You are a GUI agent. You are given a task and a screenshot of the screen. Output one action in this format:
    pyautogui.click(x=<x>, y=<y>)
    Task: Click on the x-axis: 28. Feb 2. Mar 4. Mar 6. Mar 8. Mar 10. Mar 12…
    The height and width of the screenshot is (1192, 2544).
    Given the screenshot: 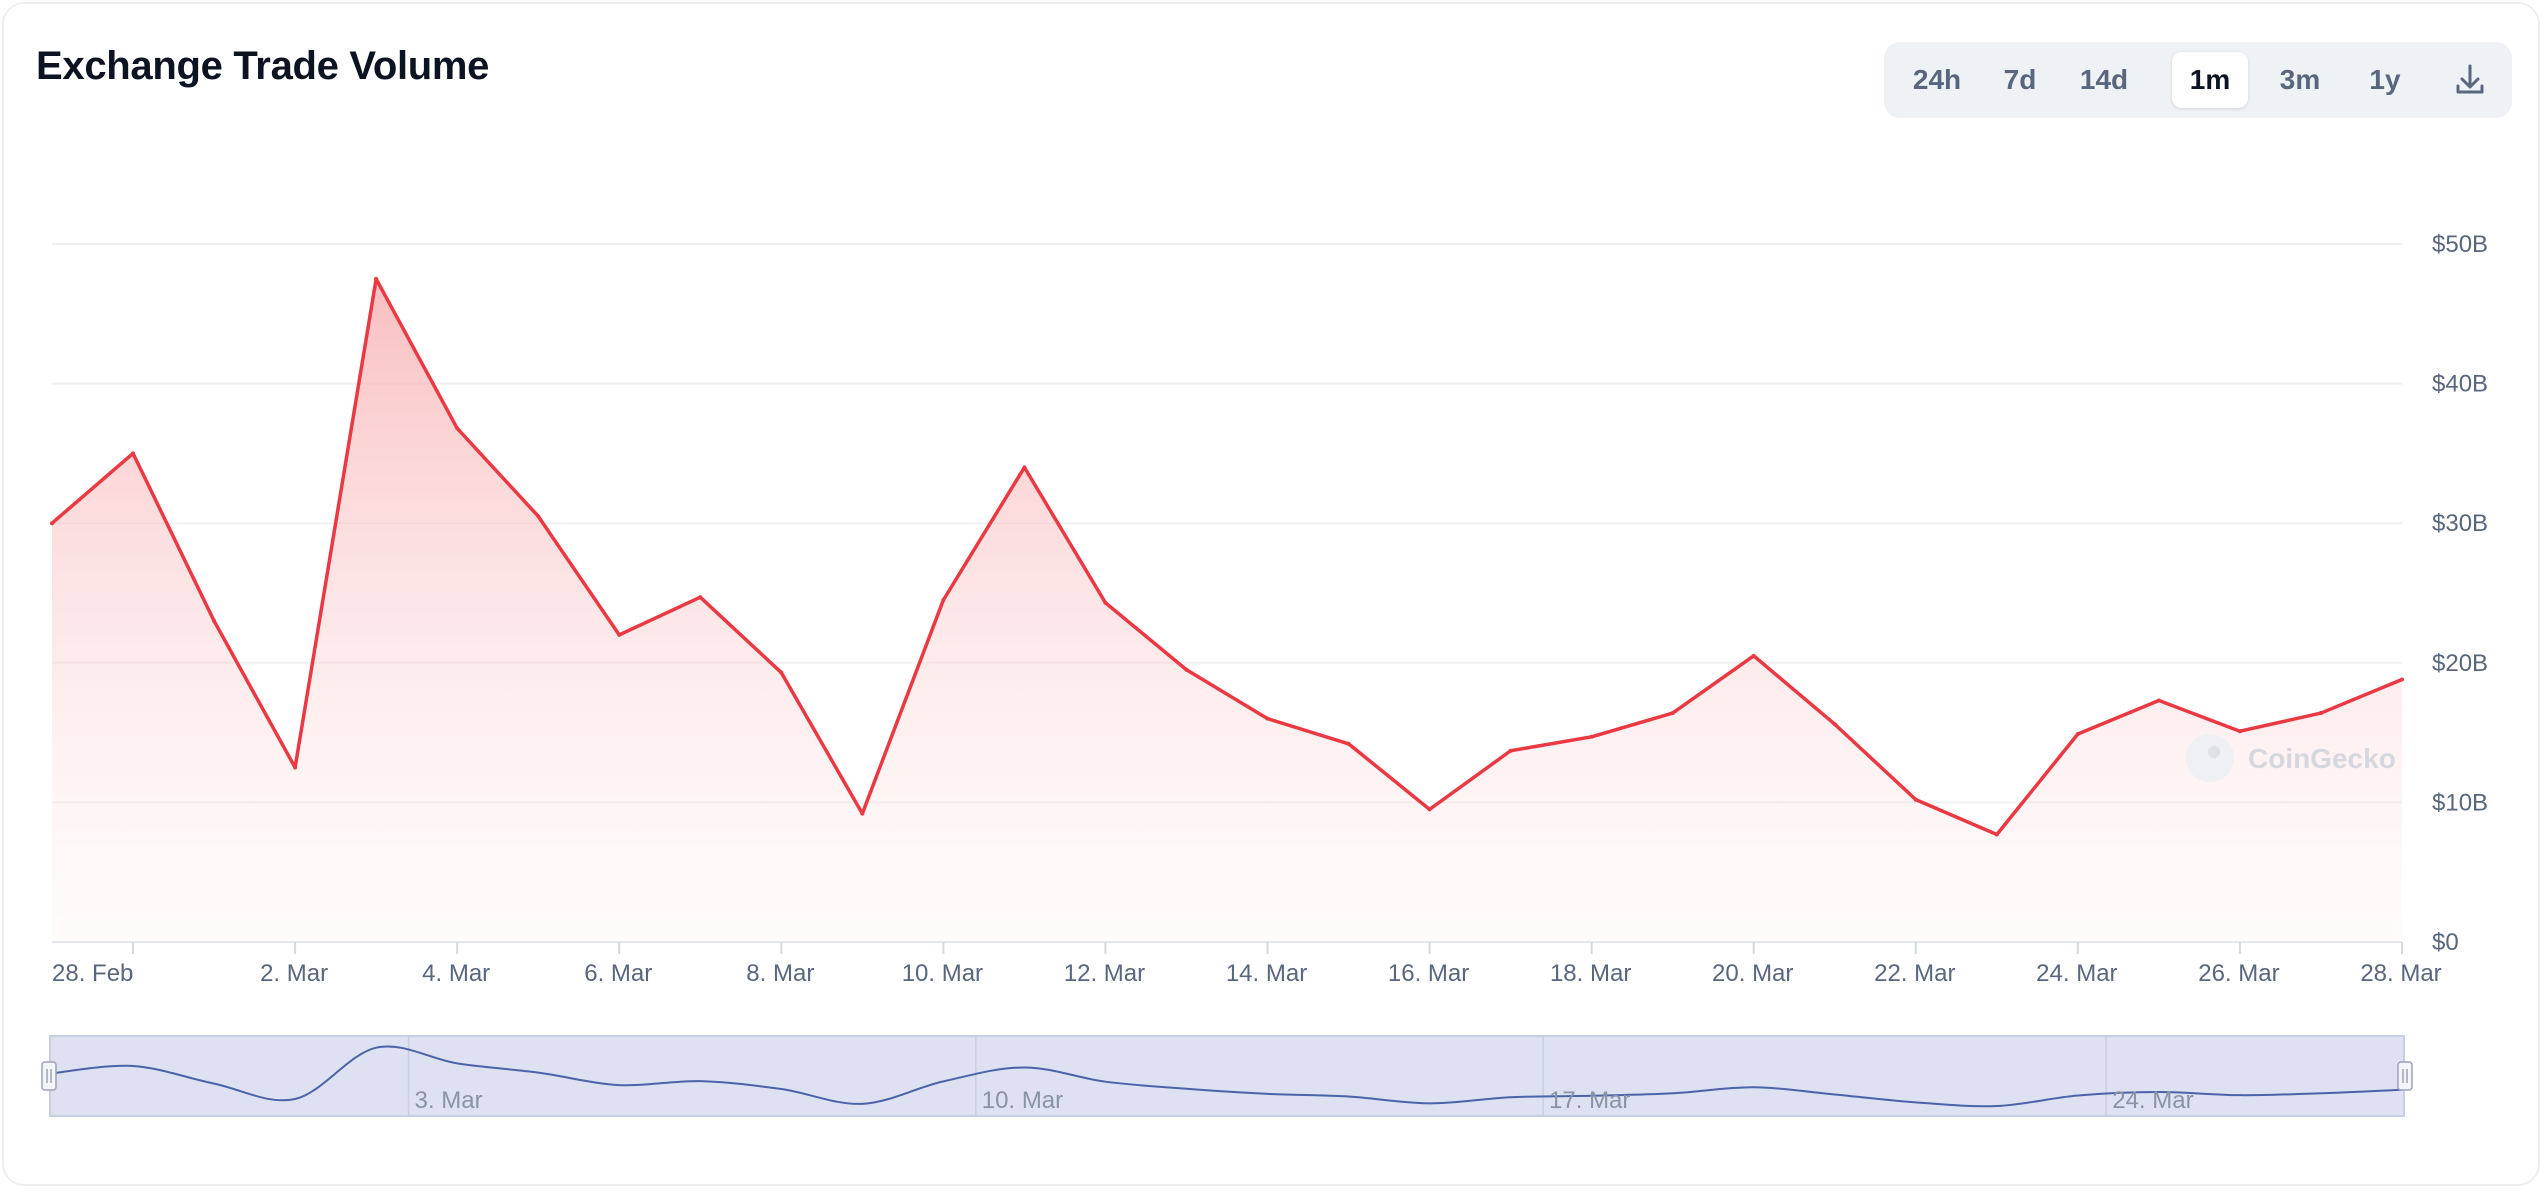 What is the action you would take?
    pyautogui.click(x=1247, y=964)
    